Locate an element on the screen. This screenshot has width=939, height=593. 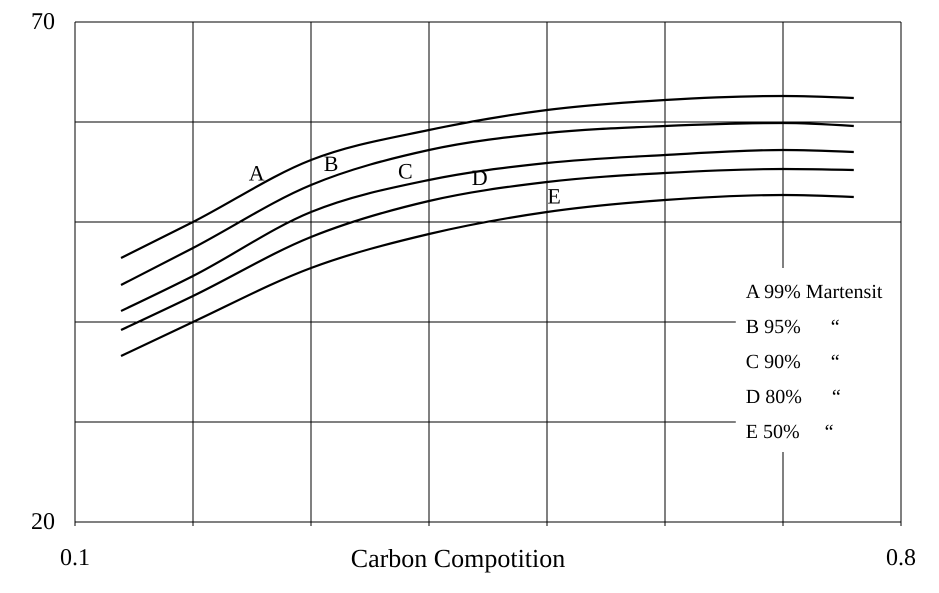
series-label: A is located at coordinates (256, 173).